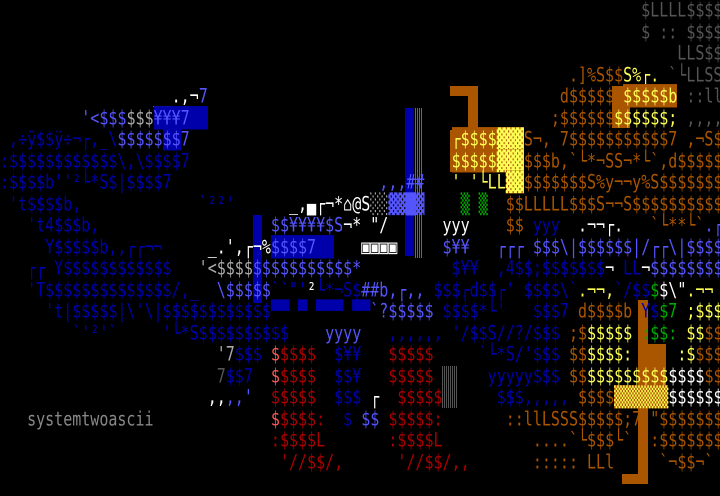 This screenshot has width=720, height=496. Describe the element at coordinates (172, 461) in the screenshot. I see `ascii-segment: '//$$/,` at that location.